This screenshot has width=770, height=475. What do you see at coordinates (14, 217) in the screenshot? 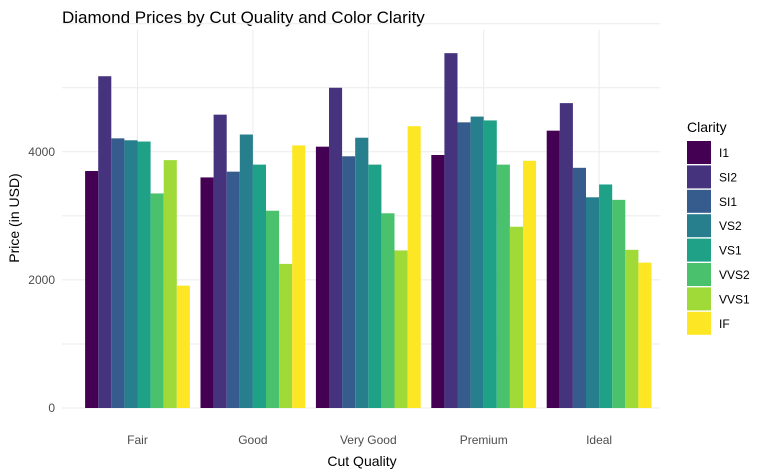
I see `y-axis-title: Price (in USD)` at bounding box center [14, 217].